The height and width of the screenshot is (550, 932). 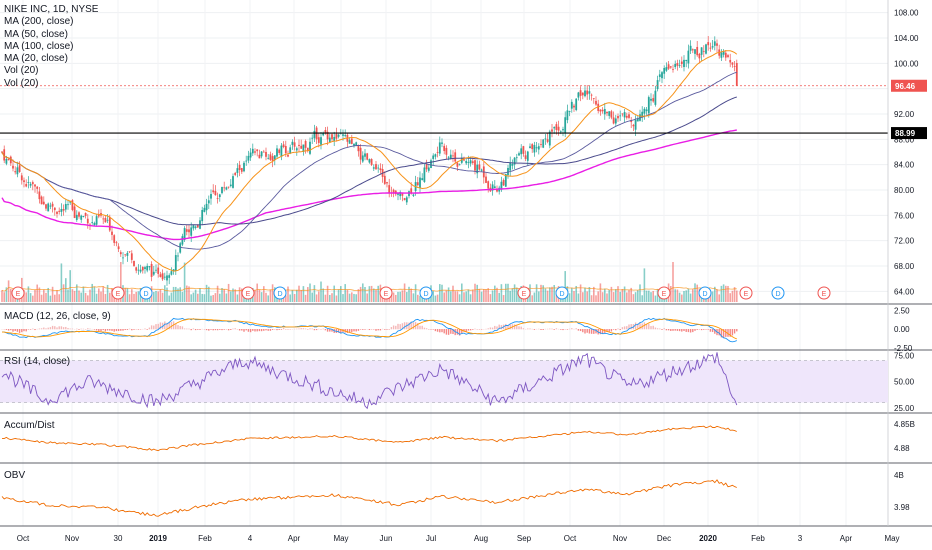 I want to click on accum-dist-pane-title: Accum/Dist, so click(x=29, y=425).